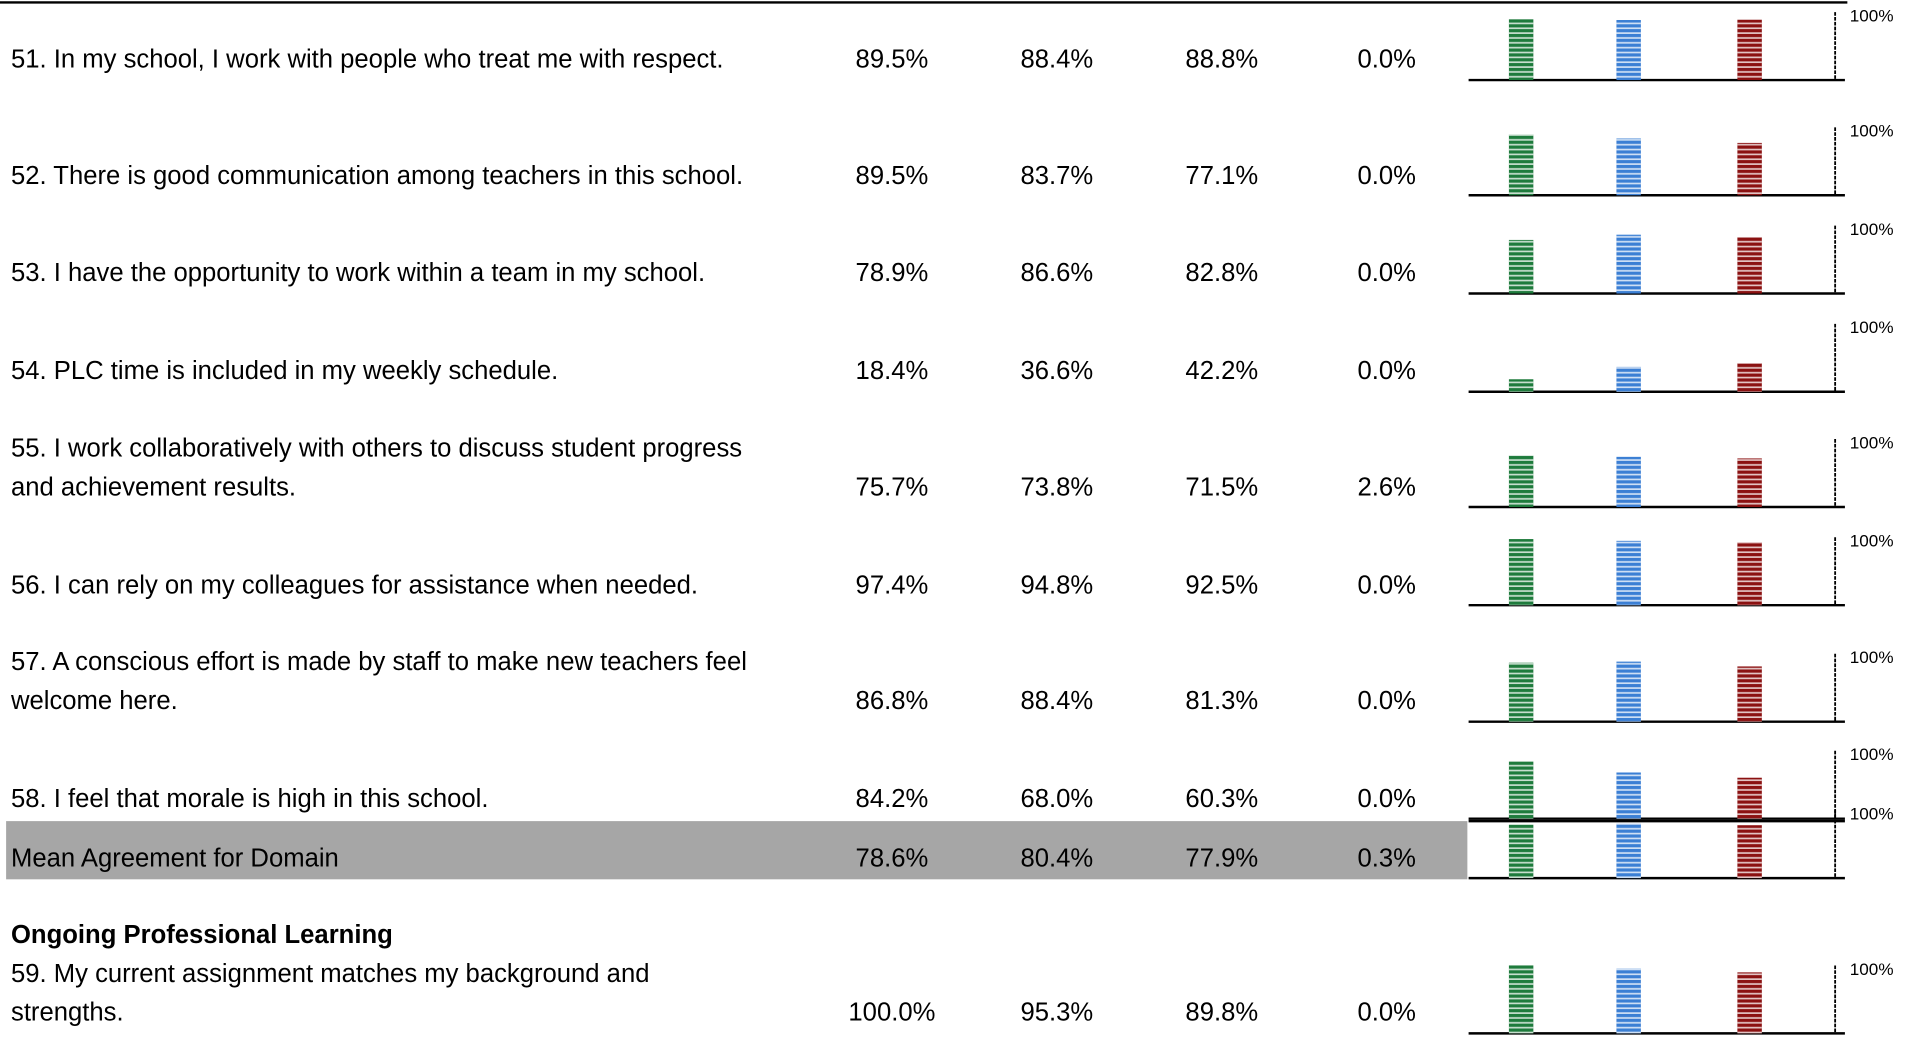 The image size is (1906, 1037). What do you see at coordinates (1221, 371) in the screenshot?
I see `percent-cell: 42.2%` at bounding box center [1221, 371].